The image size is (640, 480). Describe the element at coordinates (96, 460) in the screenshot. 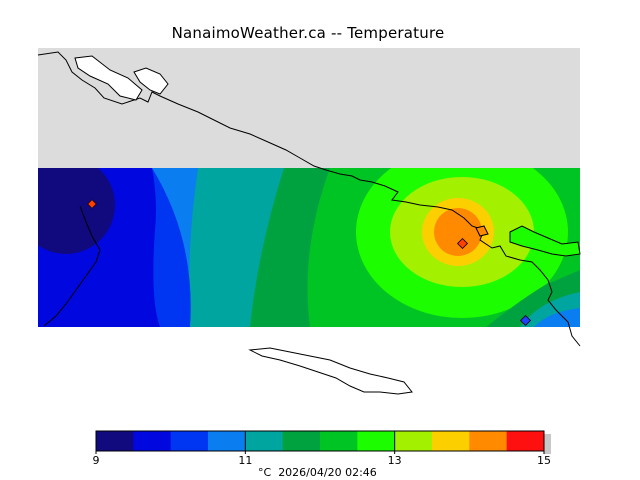

I see `colorbar-tick-label: 9` at that location.